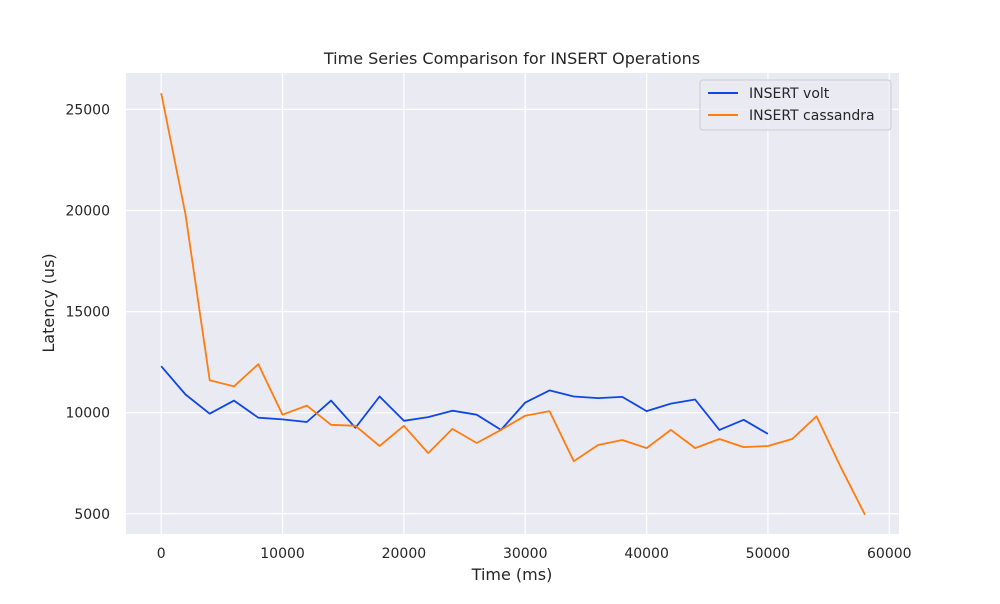  Describe the element at coordinates (512, 574) in the screenshot. I see `x-axis-title: Time (ms)` at that location.